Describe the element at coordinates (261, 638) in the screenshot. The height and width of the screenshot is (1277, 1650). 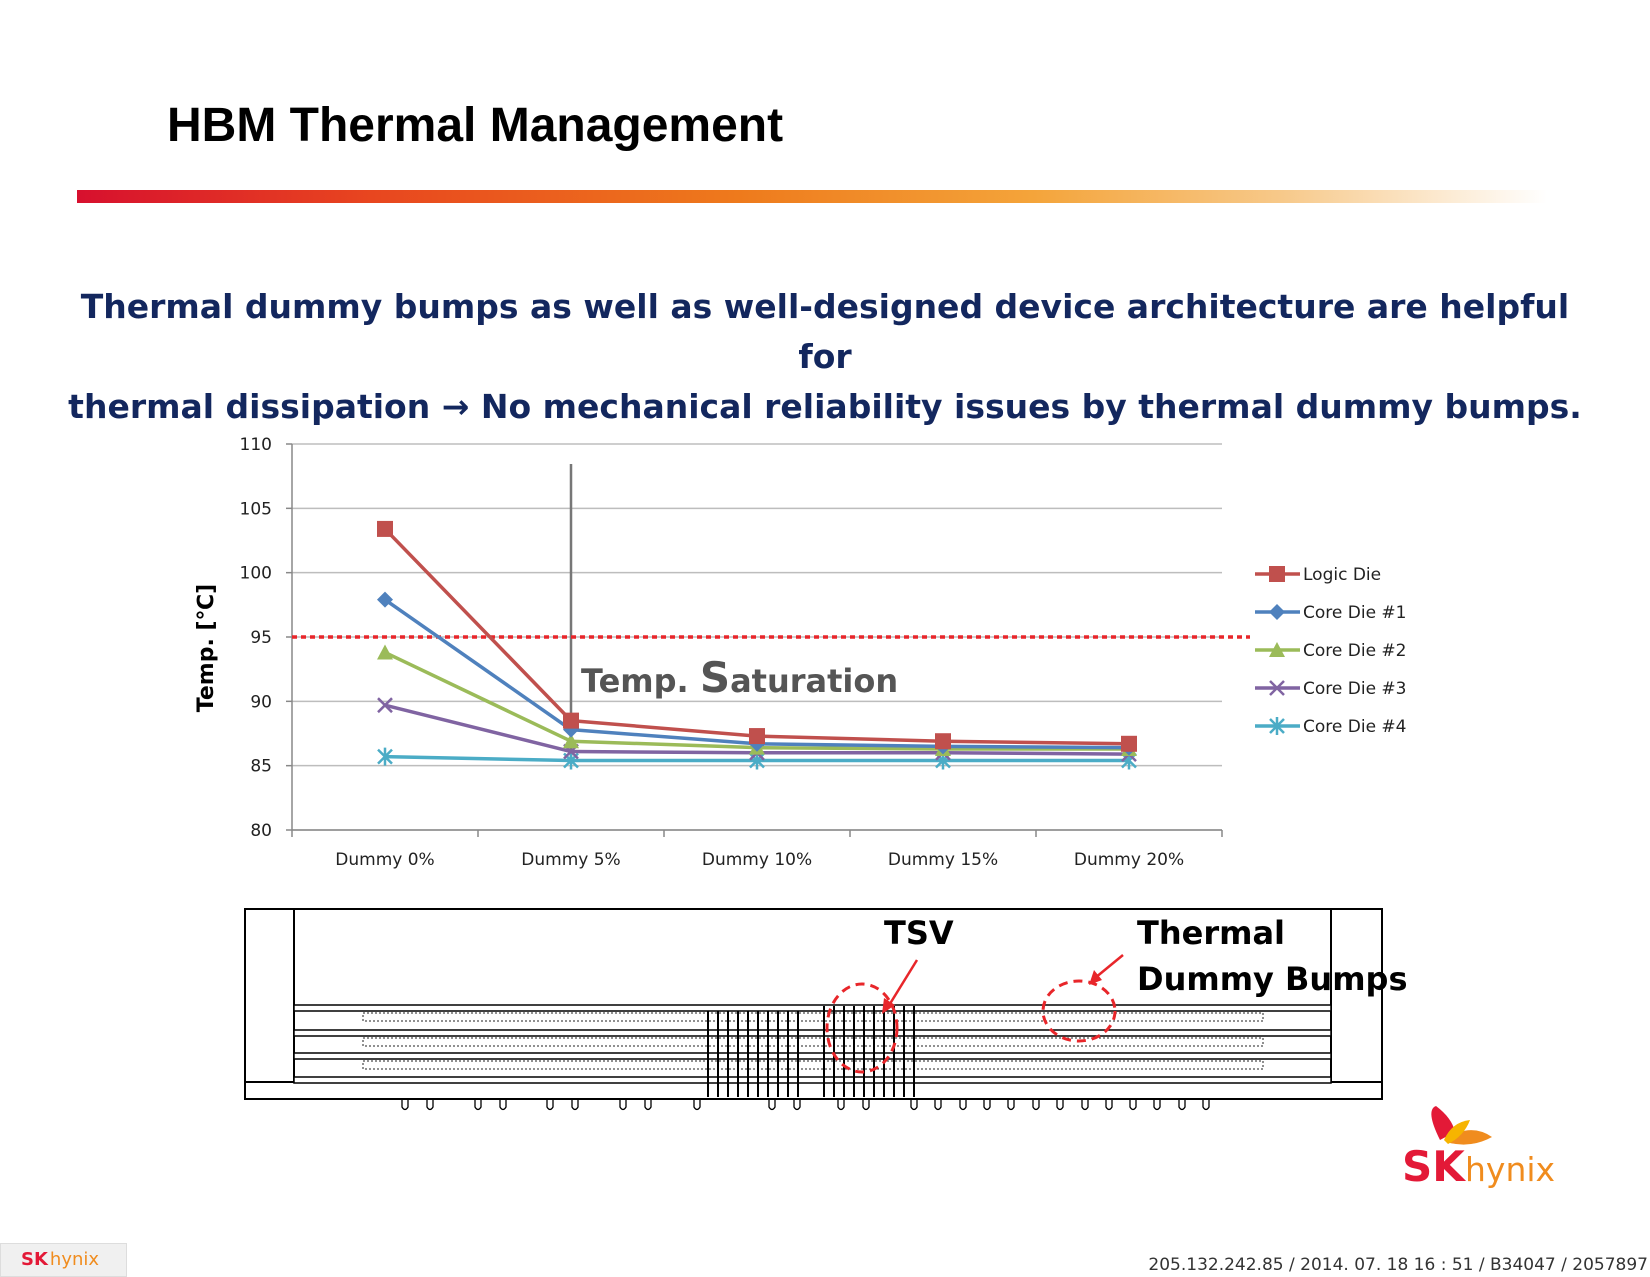
I see `y-tick-label: 95` at that location.